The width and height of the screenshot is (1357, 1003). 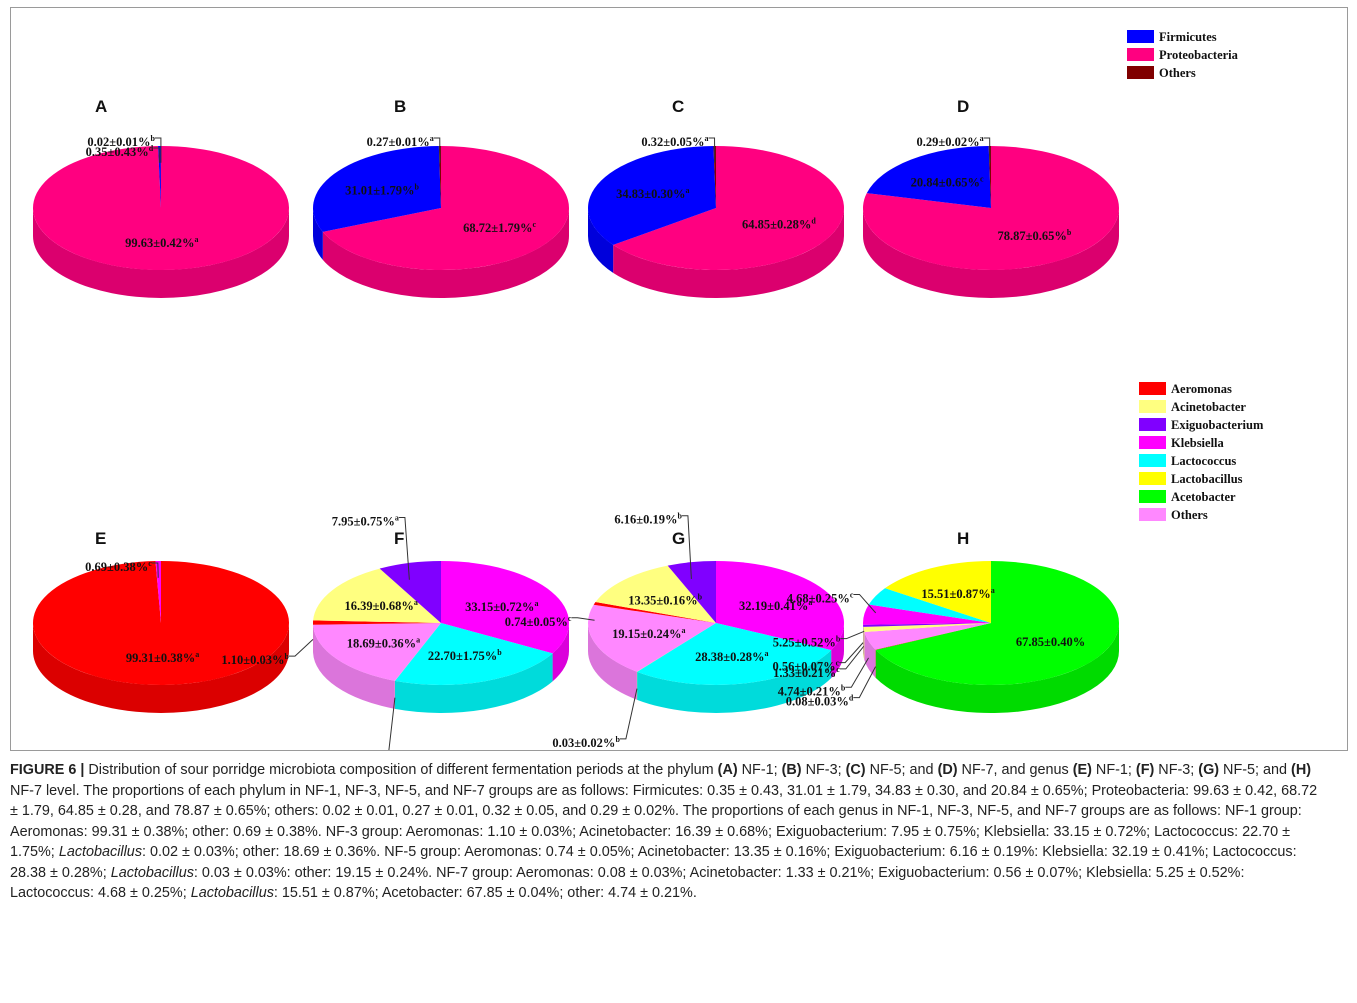 What do you see at coordinates (1082, 770) in the screenshot?
I see `caption-ref-e: (E)` at bounding box center [1082, 770].